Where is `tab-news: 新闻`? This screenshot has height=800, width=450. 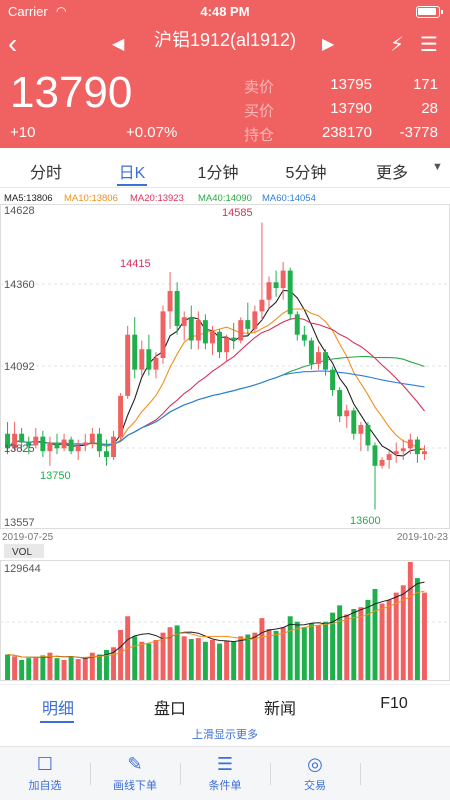 tab-news: 新闻 is located at coordinates (279, 709).